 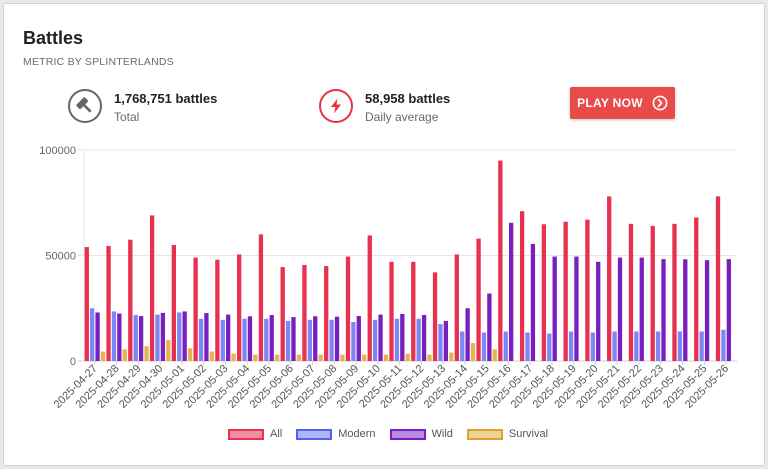 What do you see at coordinates (276, 434) in the screenshot?
I see `legend-label-all: All` at bounding box center [276, 434].